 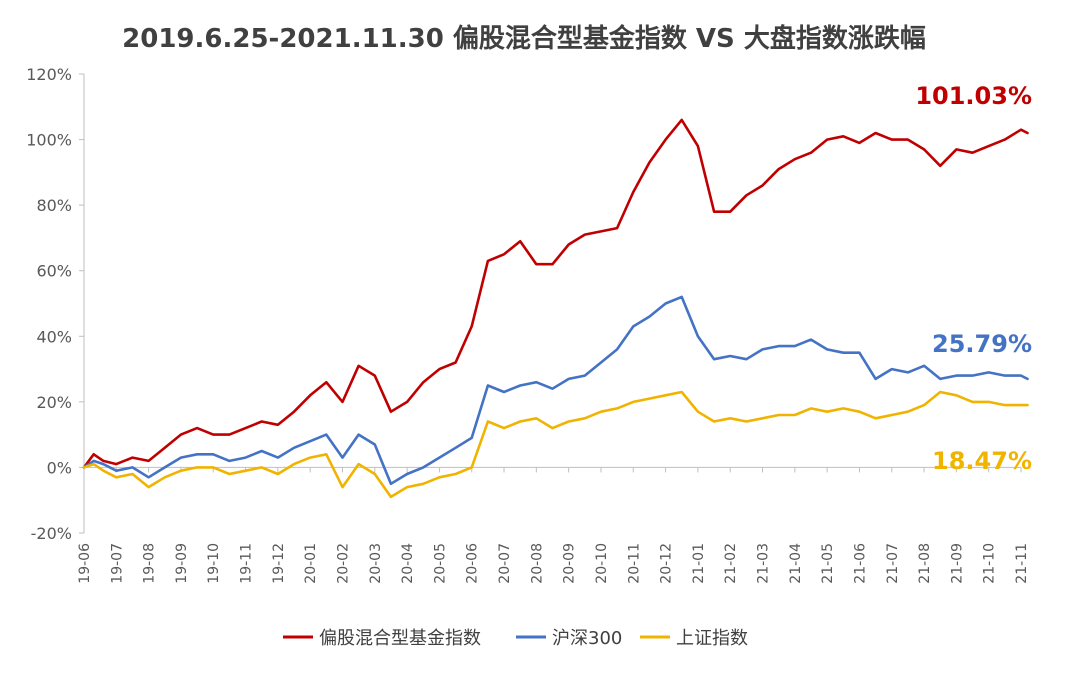 What do you see at coordinates (54, 402) in the screenshot?
I see `y-tick-label: 20%` at bounding box center [54, 402].